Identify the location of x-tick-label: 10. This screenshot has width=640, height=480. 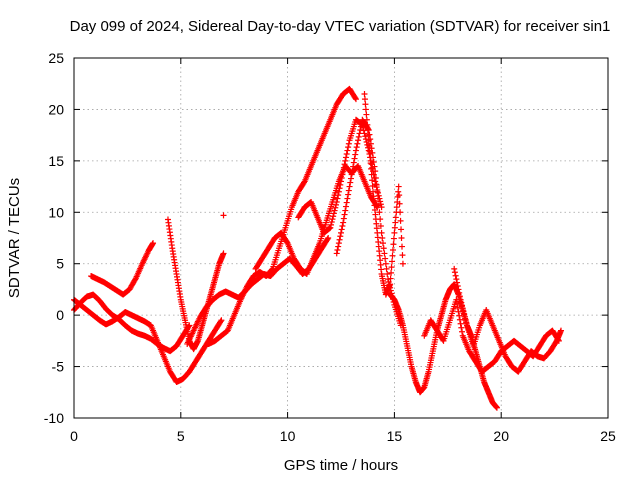
(288, 436).